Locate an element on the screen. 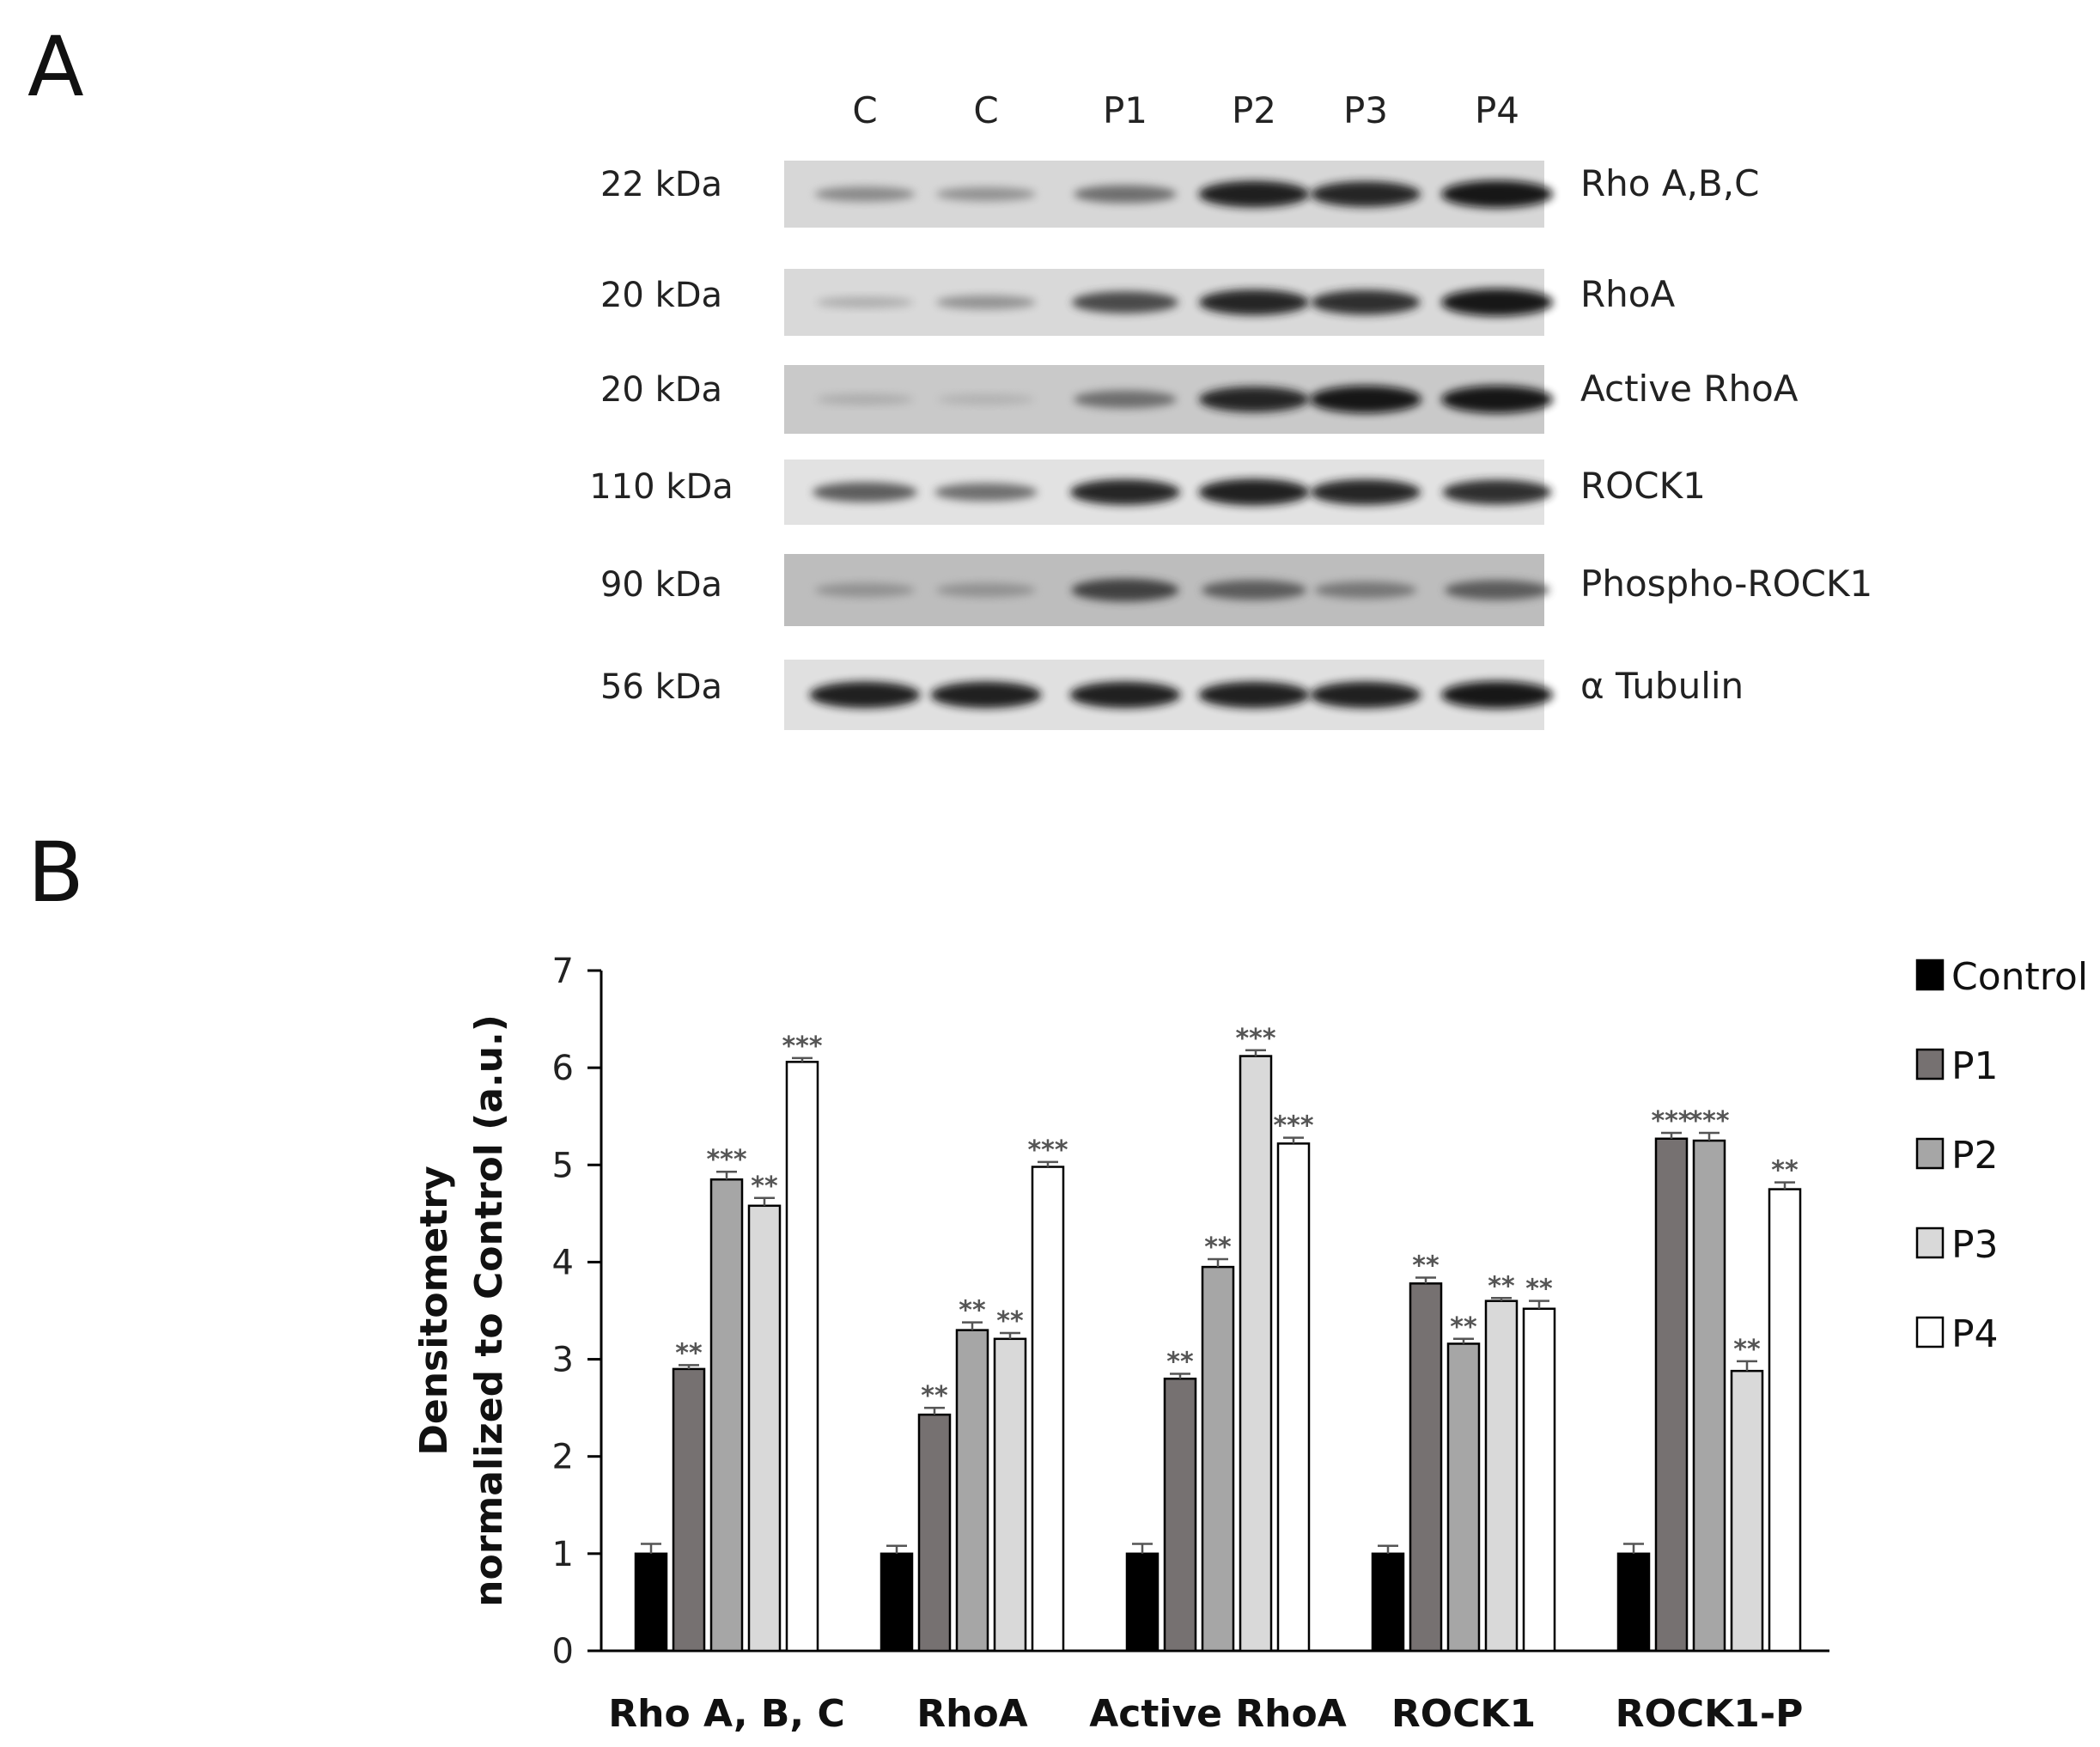  x-category-label: RhoA is located at coordinates (972, 1714).